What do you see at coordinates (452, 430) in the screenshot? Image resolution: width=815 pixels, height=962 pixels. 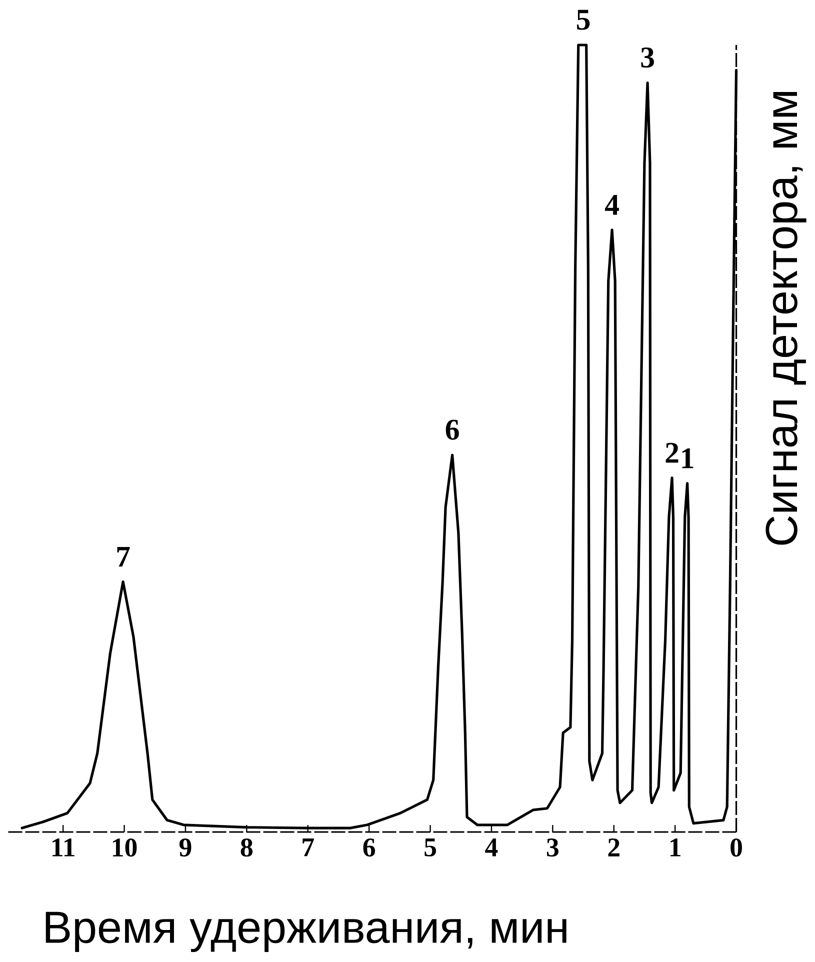 I see `annotation: 6` at bounding box center [452, 430].